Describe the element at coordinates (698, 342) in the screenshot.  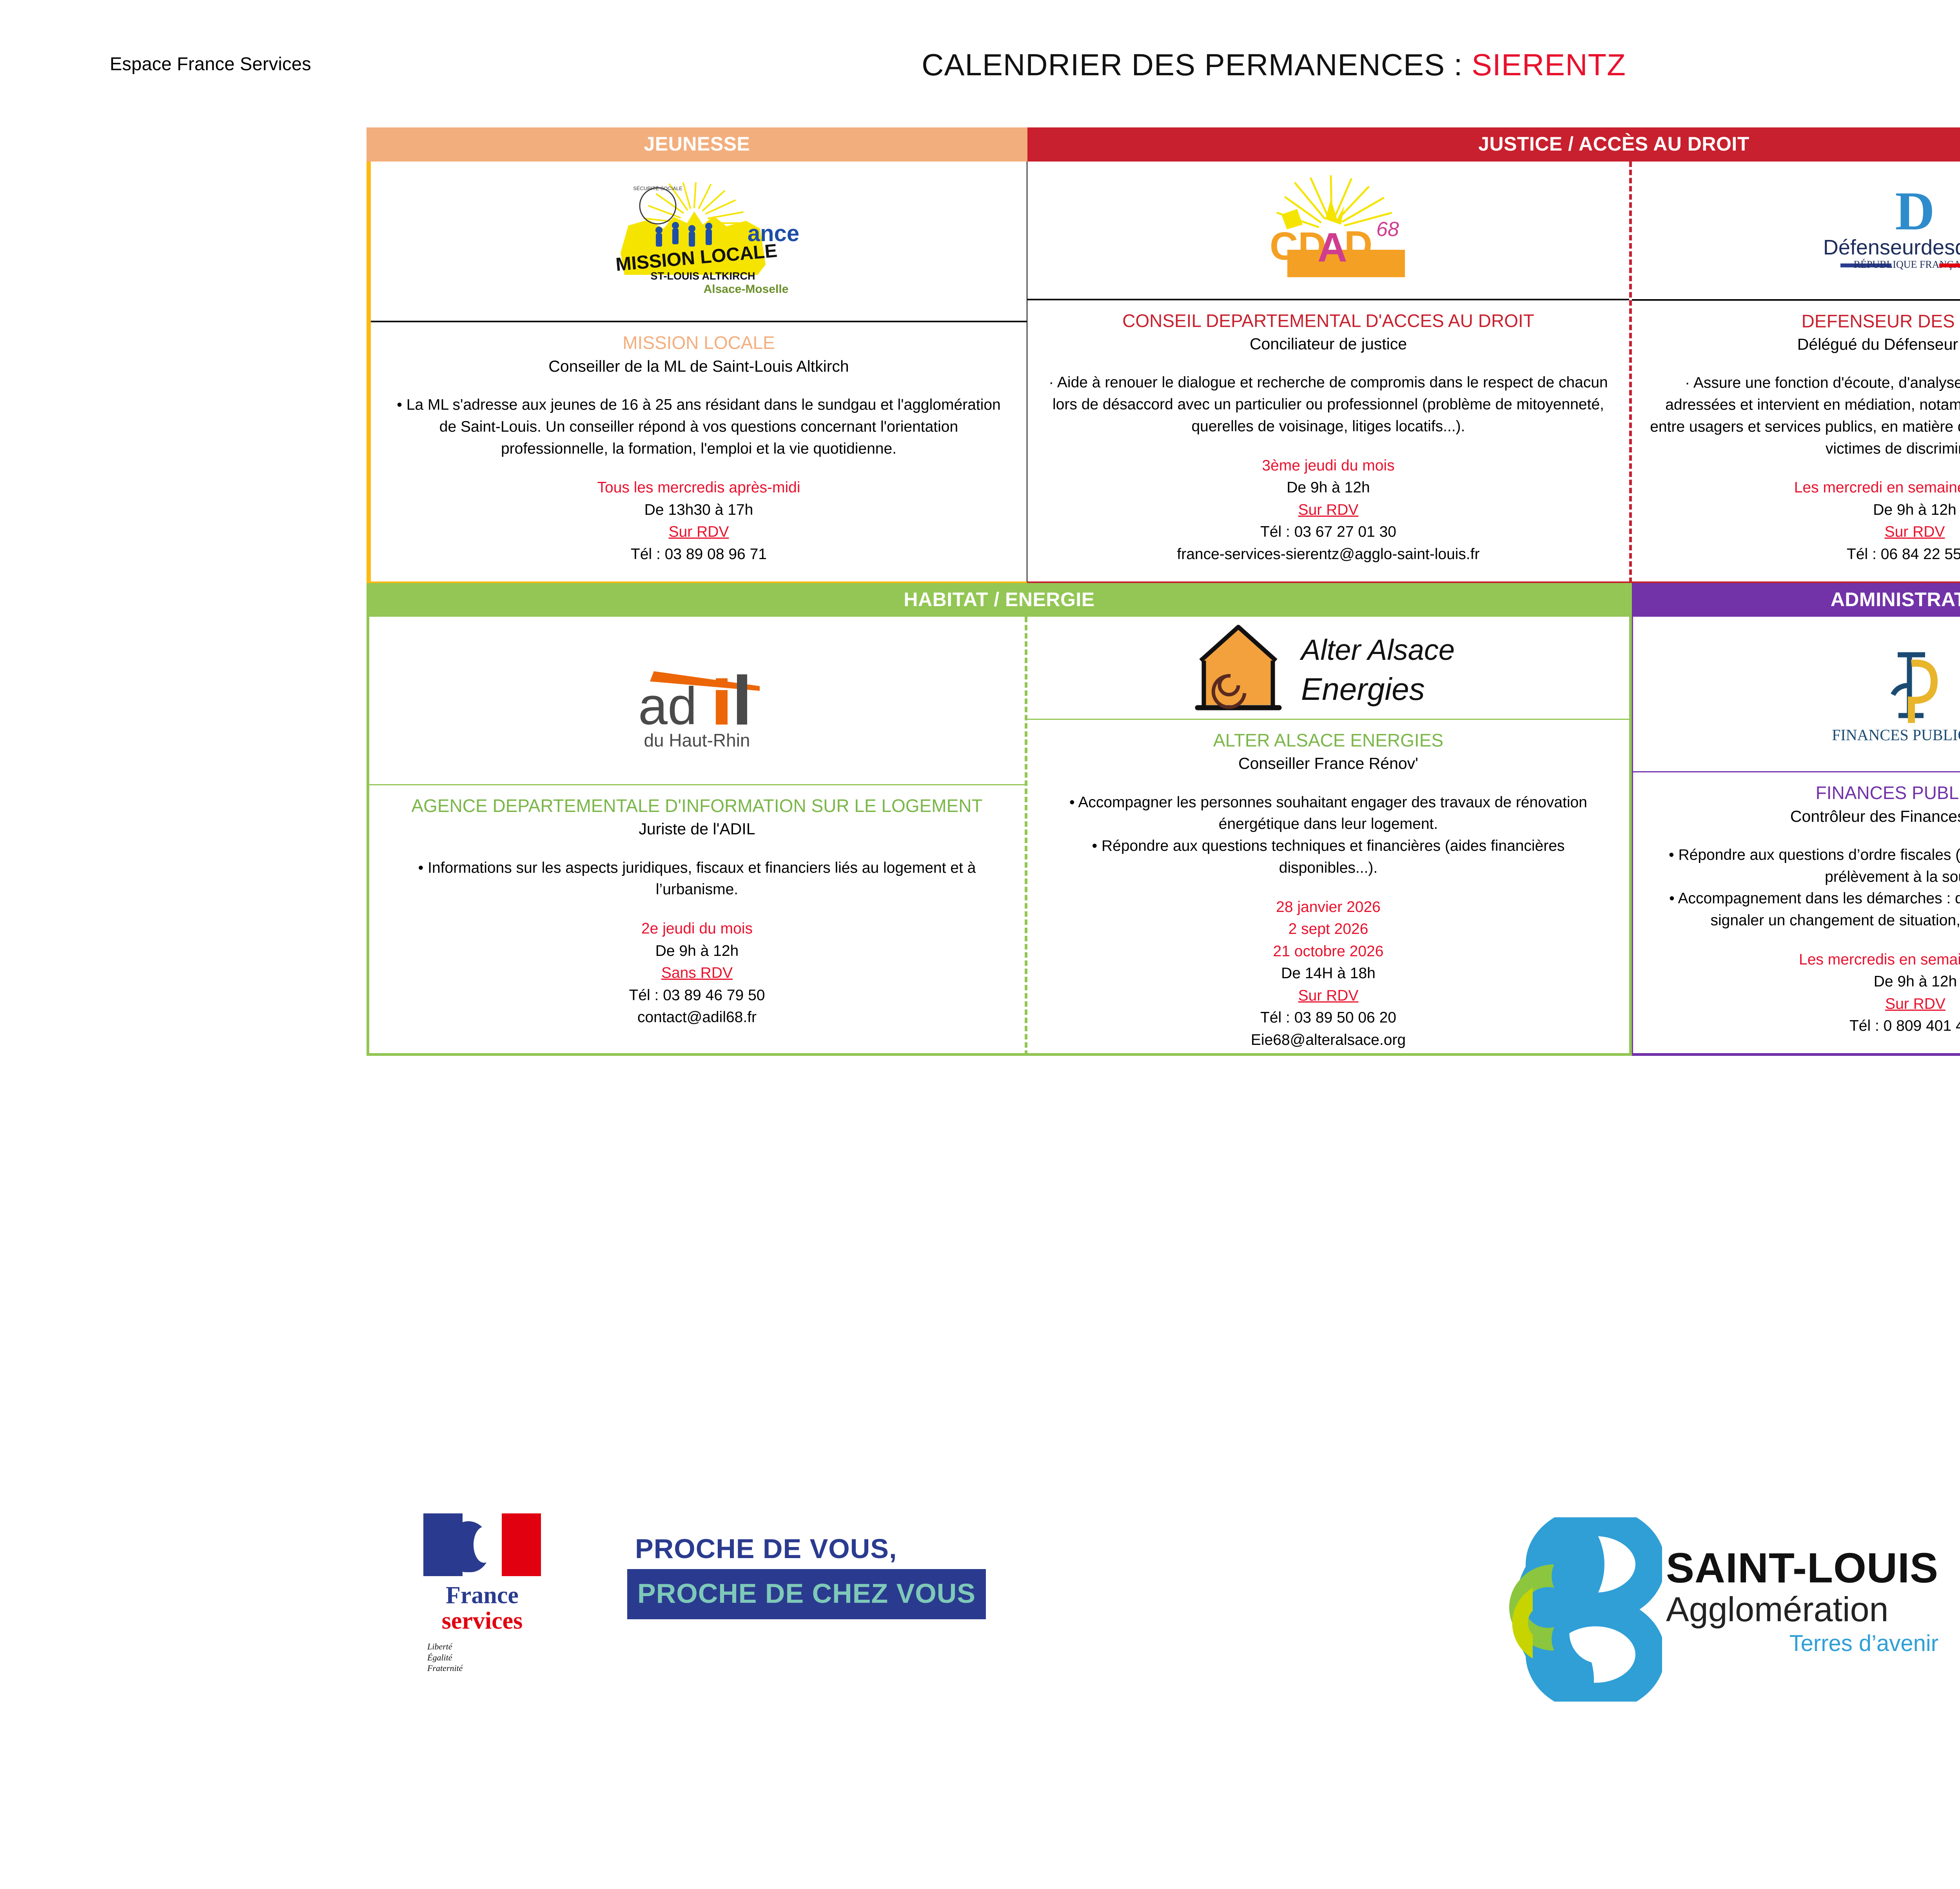
I see `mission-locale-title: MISSION LOCALE` at that location.